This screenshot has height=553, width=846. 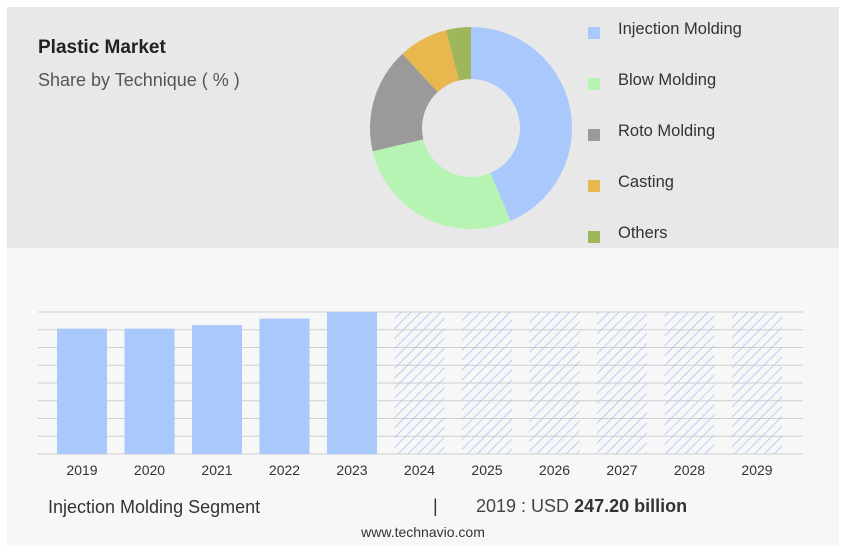 What do you see at coordinates (419, 383) in the screenshot?
I see `forecast-bar-2024` at bounding box center [419, 383].